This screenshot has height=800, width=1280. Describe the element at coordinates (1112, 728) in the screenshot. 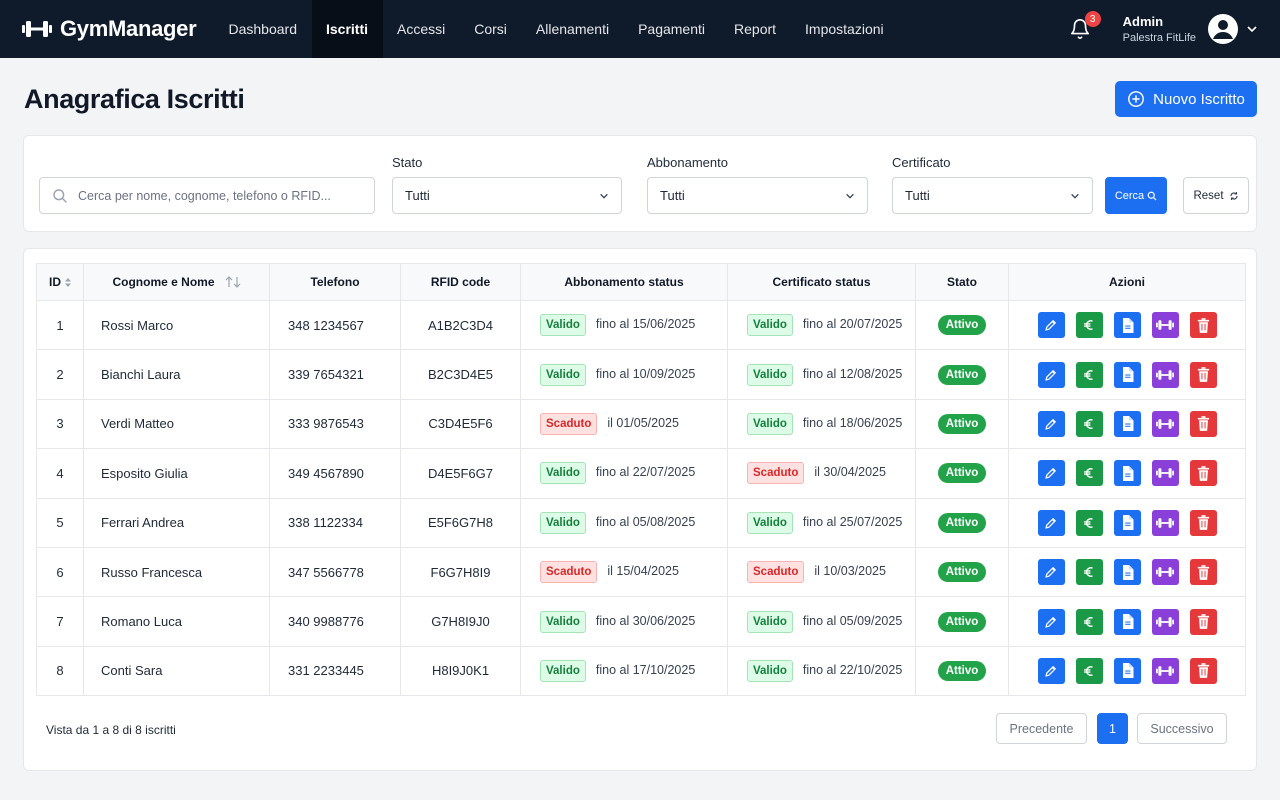

I see `page-1-button: 1` at that location.